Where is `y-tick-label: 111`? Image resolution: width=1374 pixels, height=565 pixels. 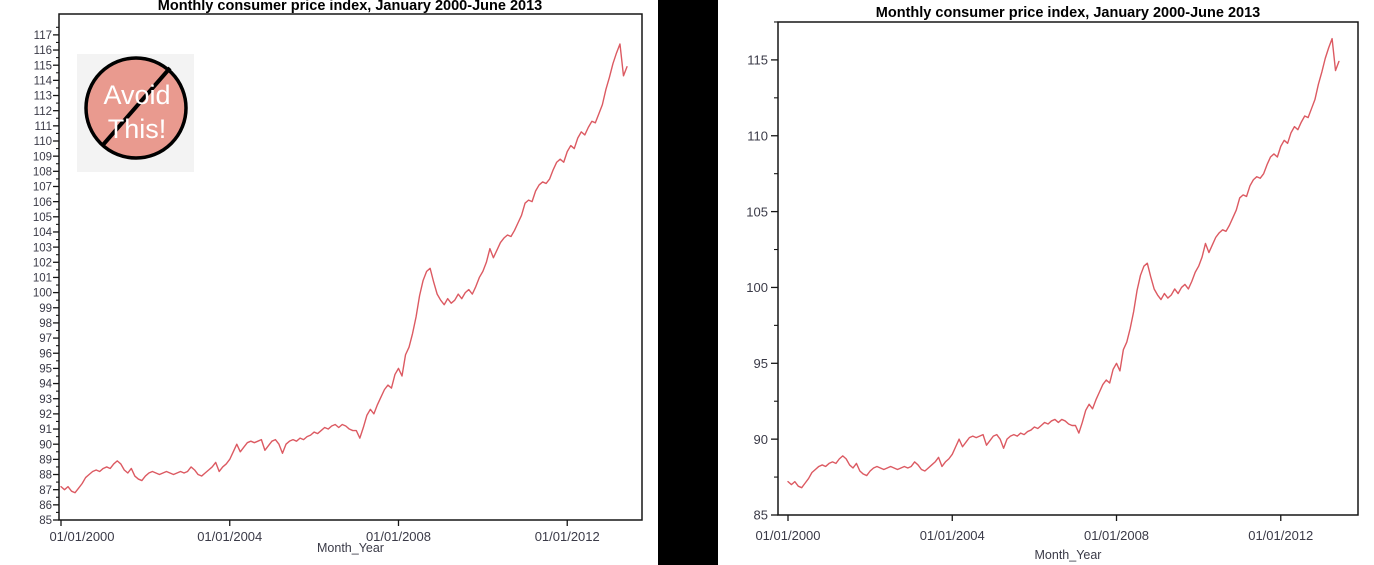 y-tick-label: 111 is located at coordinates (43, 127).